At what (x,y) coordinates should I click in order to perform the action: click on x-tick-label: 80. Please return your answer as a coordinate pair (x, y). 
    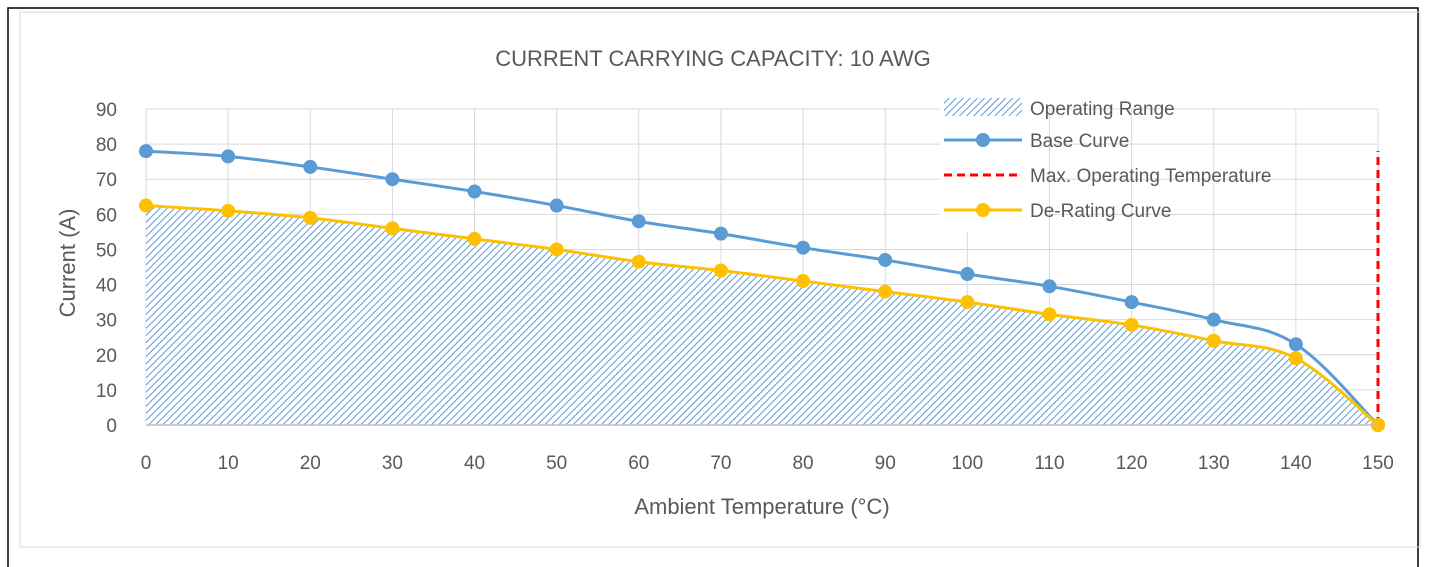
    Looking at the image, I should click on (802, 463).